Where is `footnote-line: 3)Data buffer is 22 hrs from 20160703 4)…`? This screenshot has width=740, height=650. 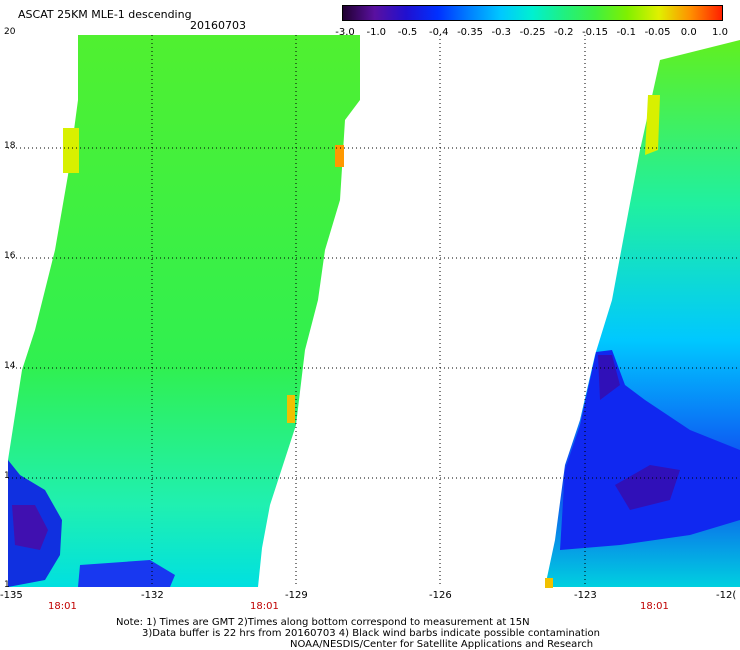 footnote-line: 3)Data buffer is 22 hrs from 20160703 4)… is located at coordinates (371, 633).